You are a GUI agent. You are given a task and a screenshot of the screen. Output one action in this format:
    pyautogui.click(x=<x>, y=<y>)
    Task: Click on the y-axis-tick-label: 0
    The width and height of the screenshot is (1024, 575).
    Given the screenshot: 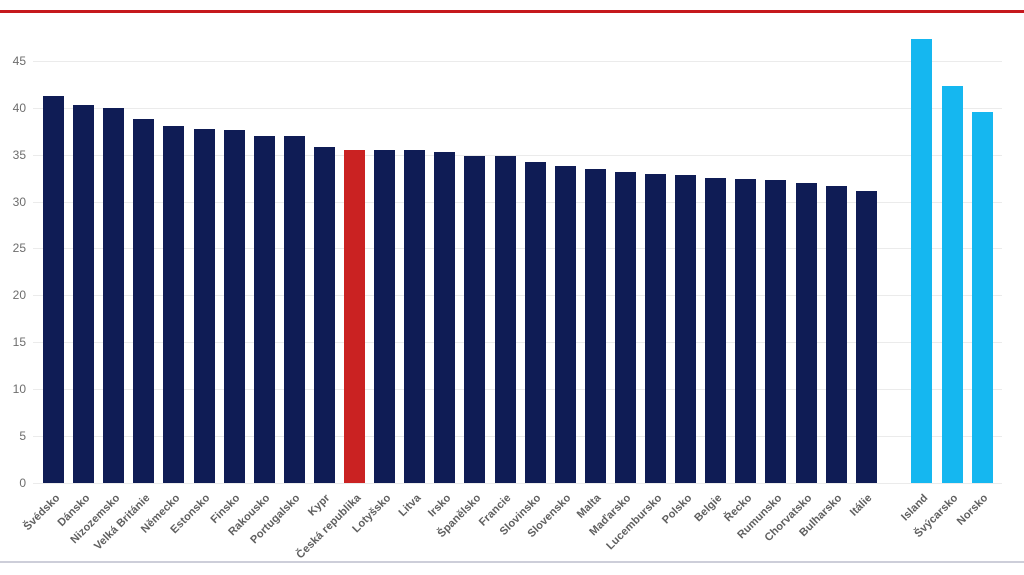 What is the action you would take?
    pyautogui.click(x=22, y=483)
    